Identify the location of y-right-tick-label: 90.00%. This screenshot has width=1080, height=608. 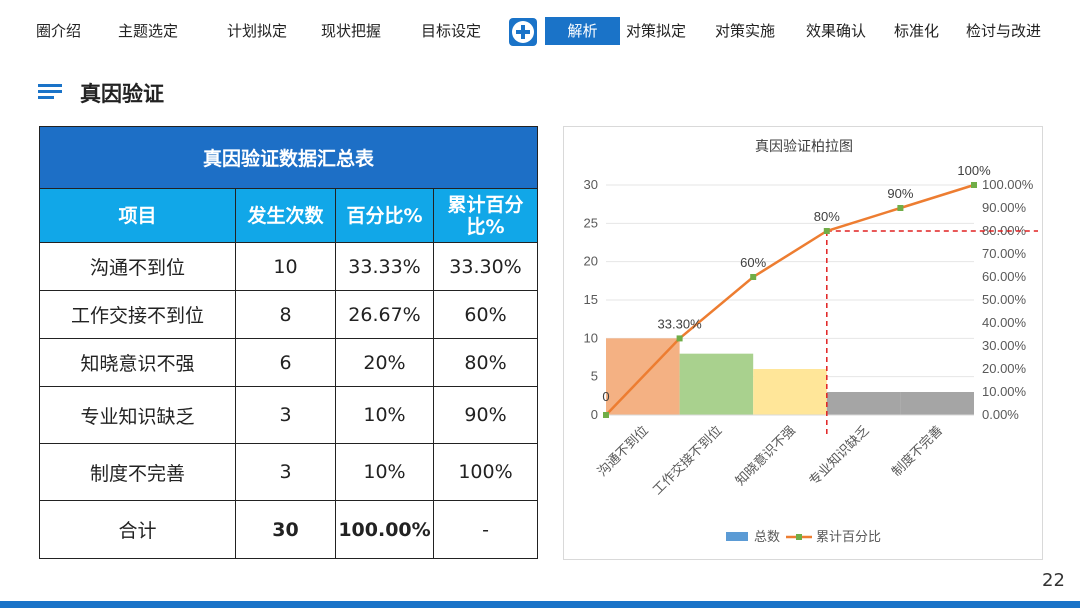
(1004, 207).